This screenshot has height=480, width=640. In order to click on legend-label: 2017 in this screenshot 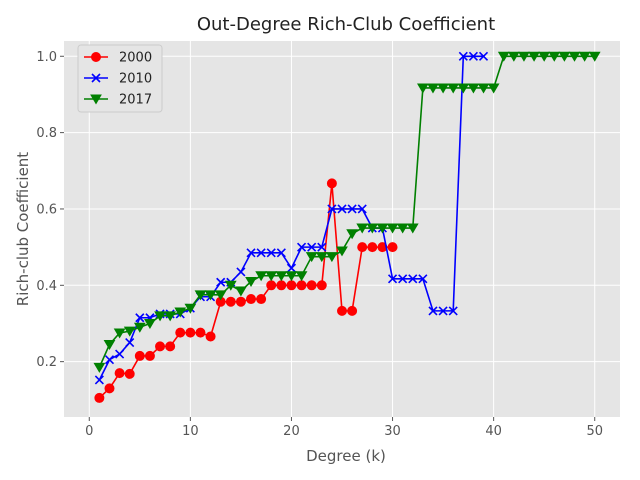, I will do `click(135, 100)`.